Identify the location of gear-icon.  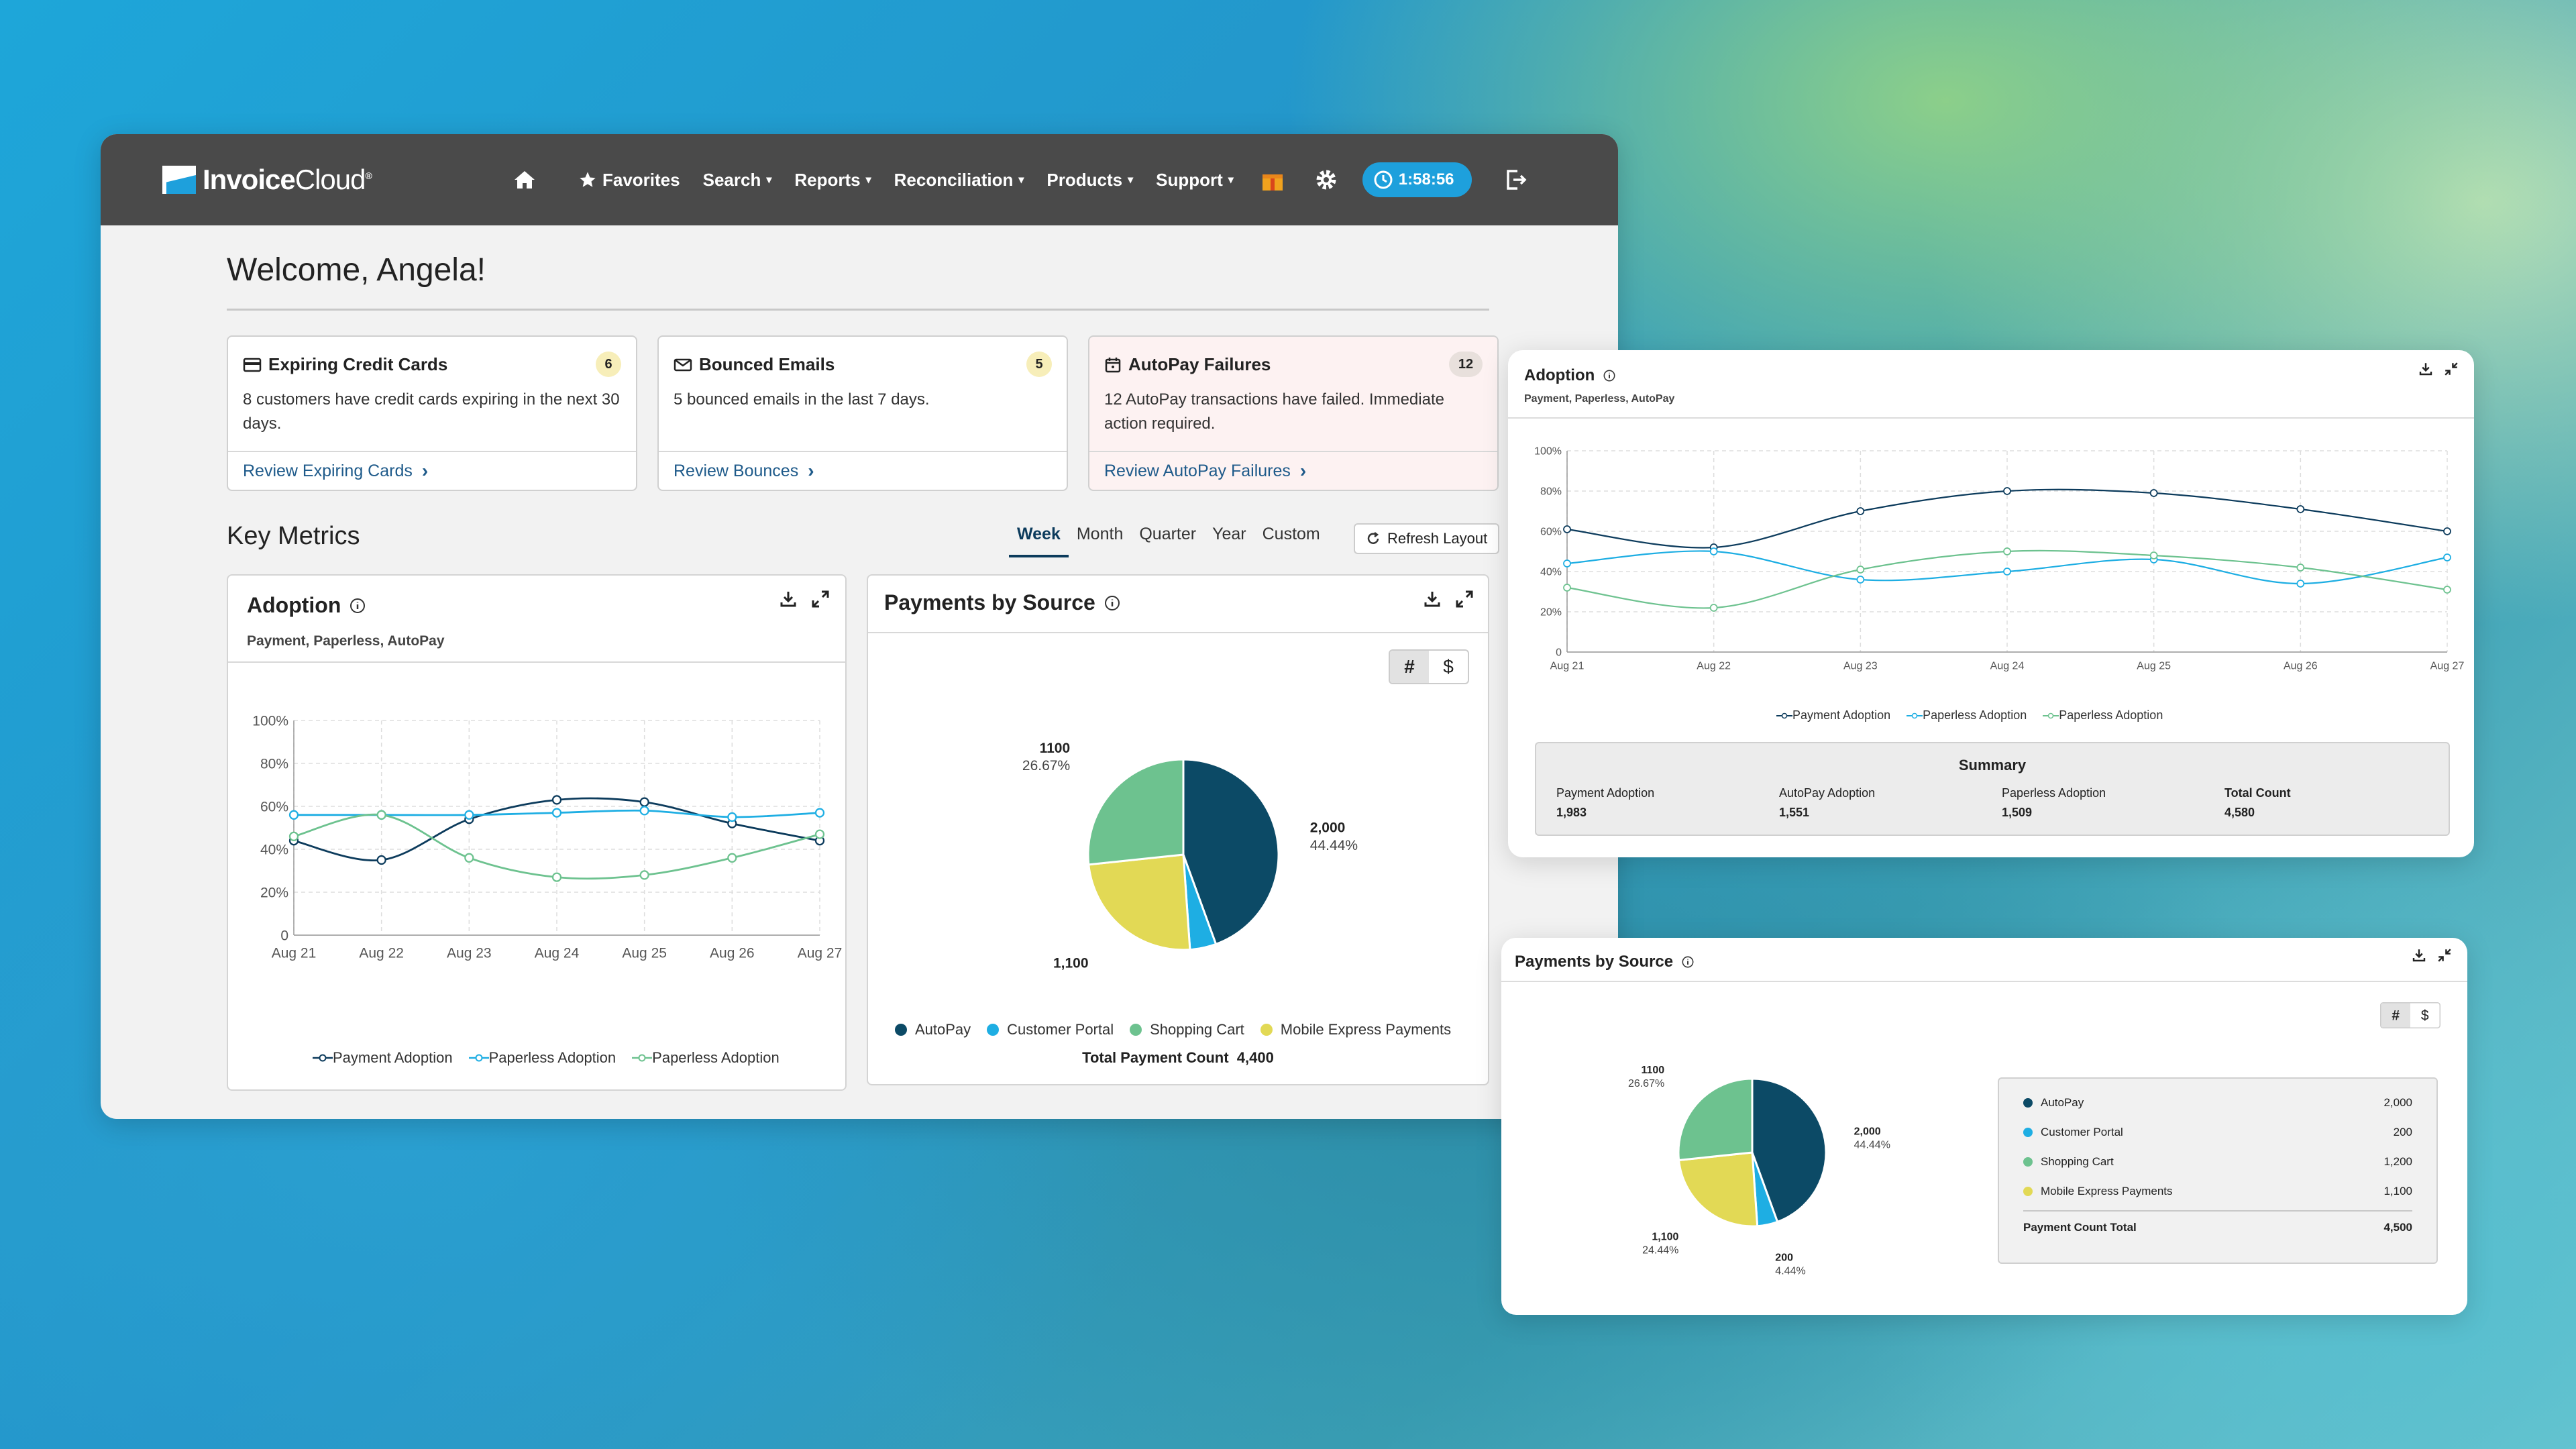
(1326, 179).